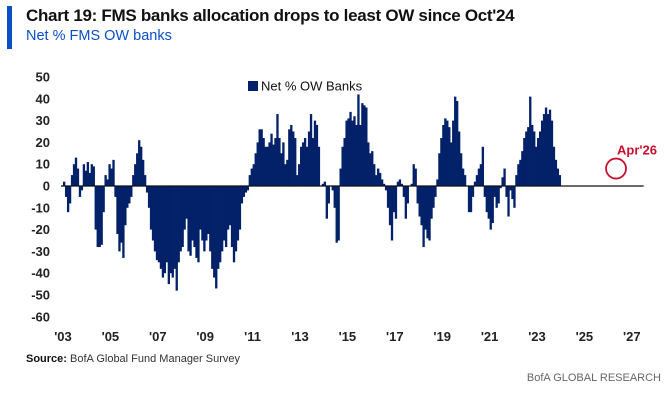 The height and width of the screenshot is (400, 671). What do you see at coordinates (46, 359) in the screenshot?
I see `source-label: Source:` at bounding box center [46, 359].